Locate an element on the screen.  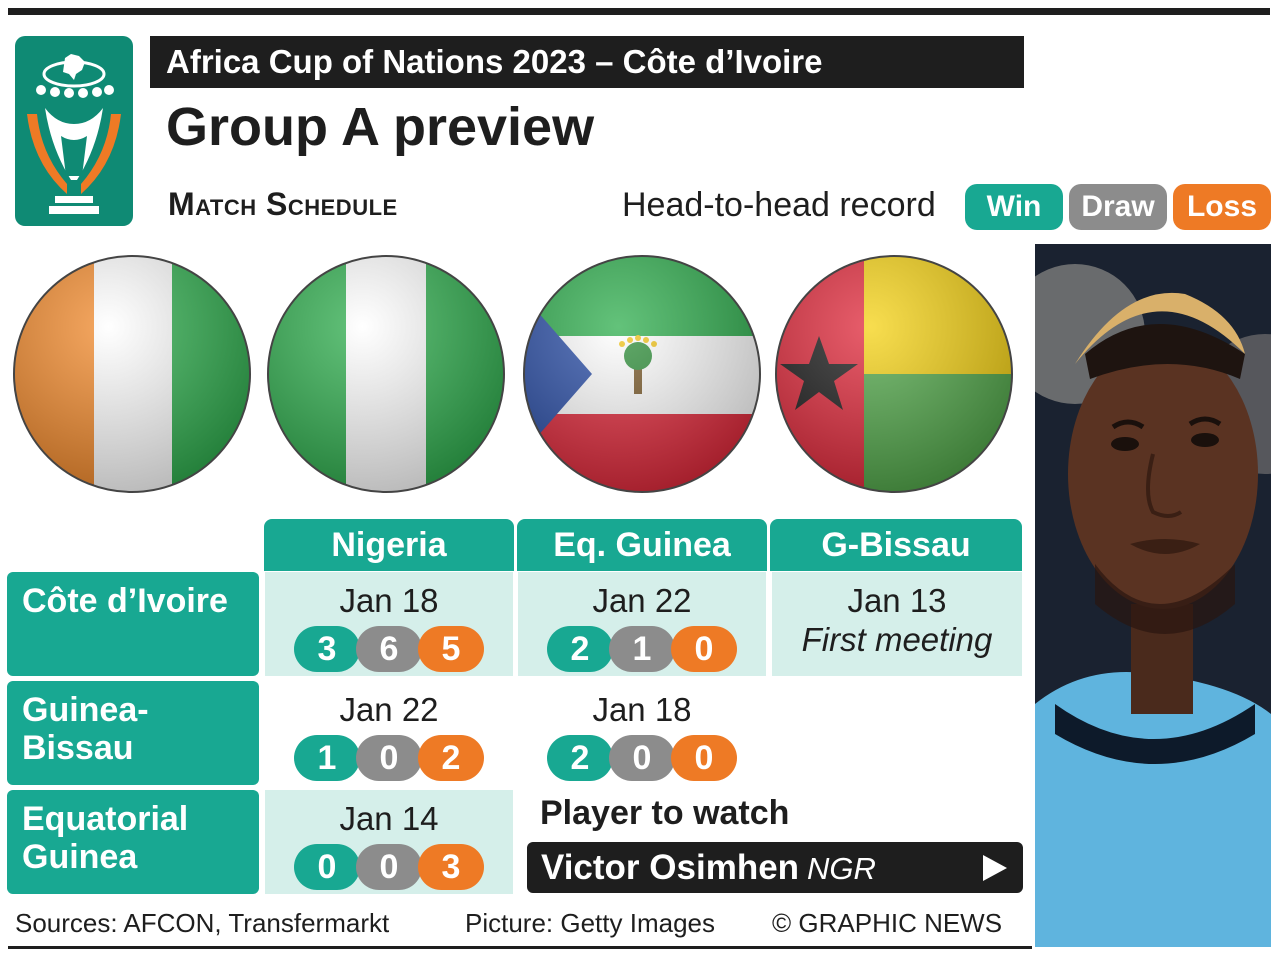
sources-credit: Sources: AFCON, Transfermarkt is located at coordinates (202, 923).